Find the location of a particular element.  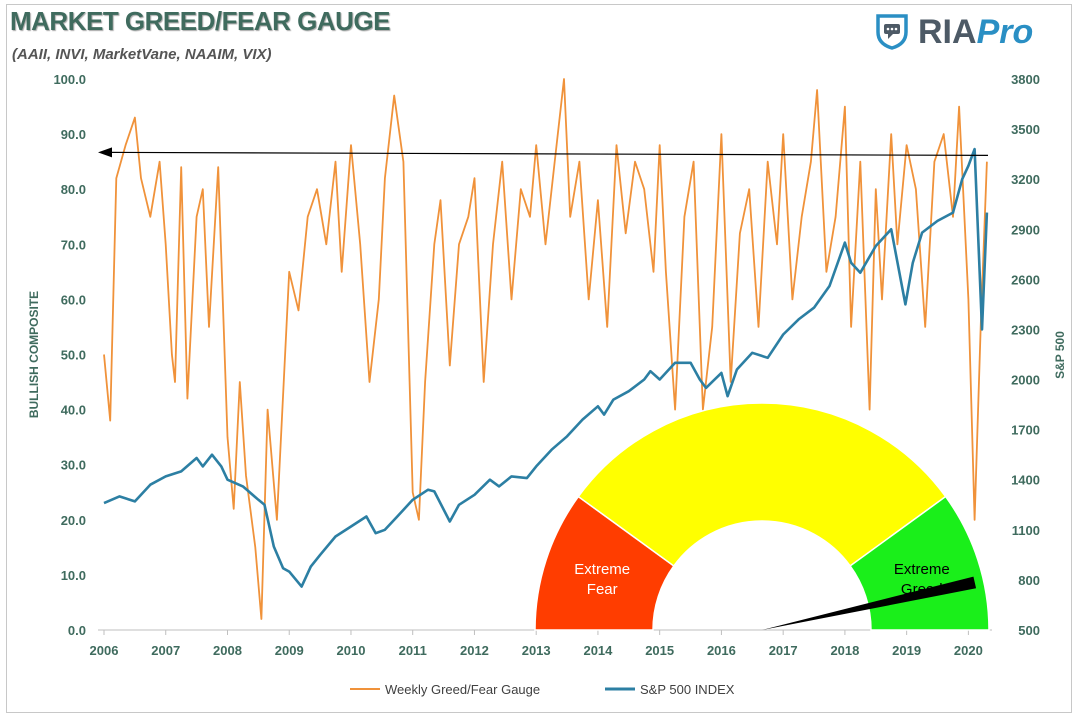

x-tick-label: 2016 is located at coordinates (721, 650).